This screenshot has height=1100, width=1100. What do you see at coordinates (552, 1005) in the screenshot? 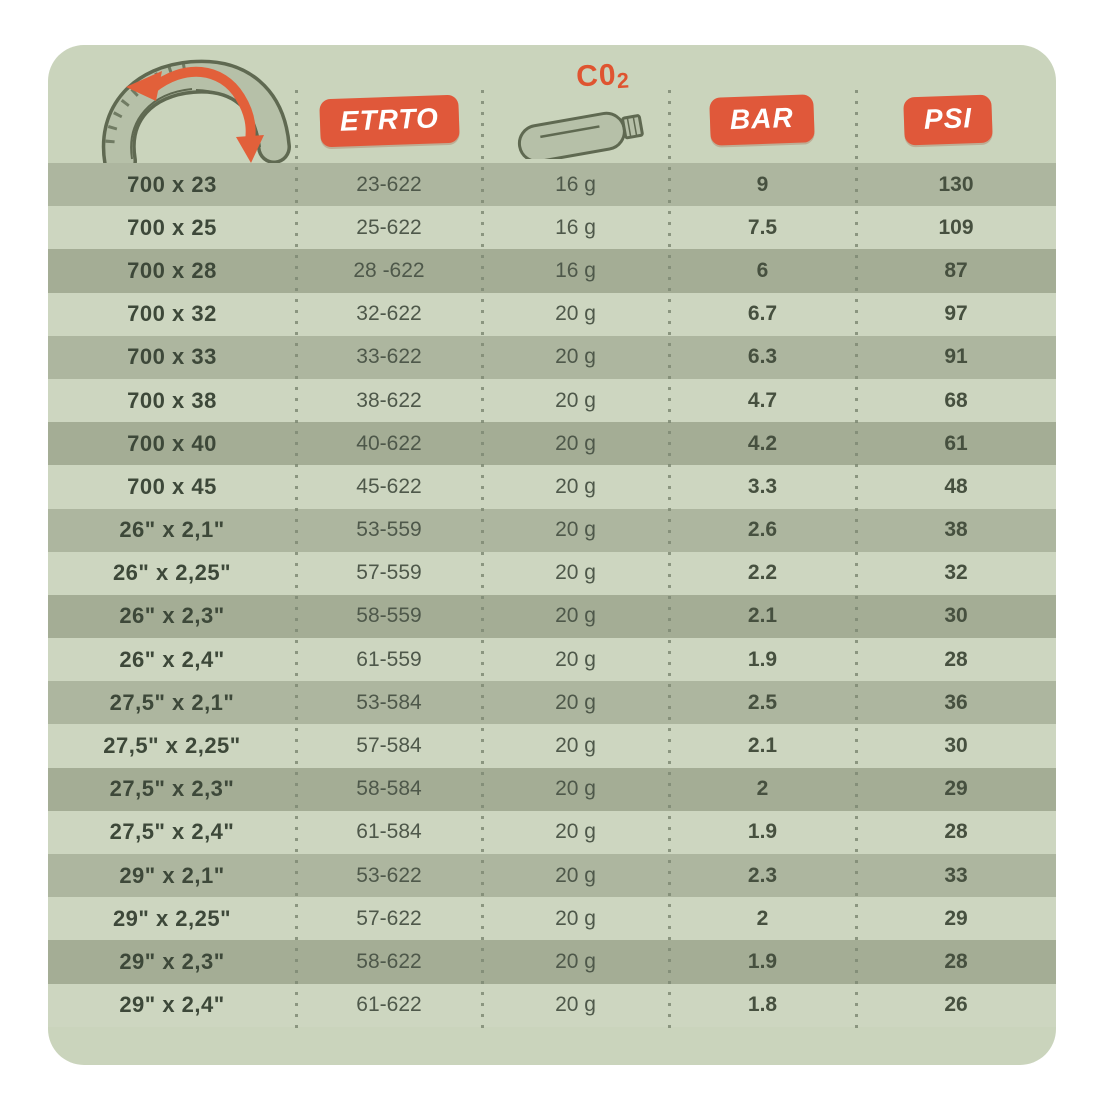
I see `table-row: 29" x 2,4" 61-622 20 g 1.8 26` at bounding box center [552, 1005].